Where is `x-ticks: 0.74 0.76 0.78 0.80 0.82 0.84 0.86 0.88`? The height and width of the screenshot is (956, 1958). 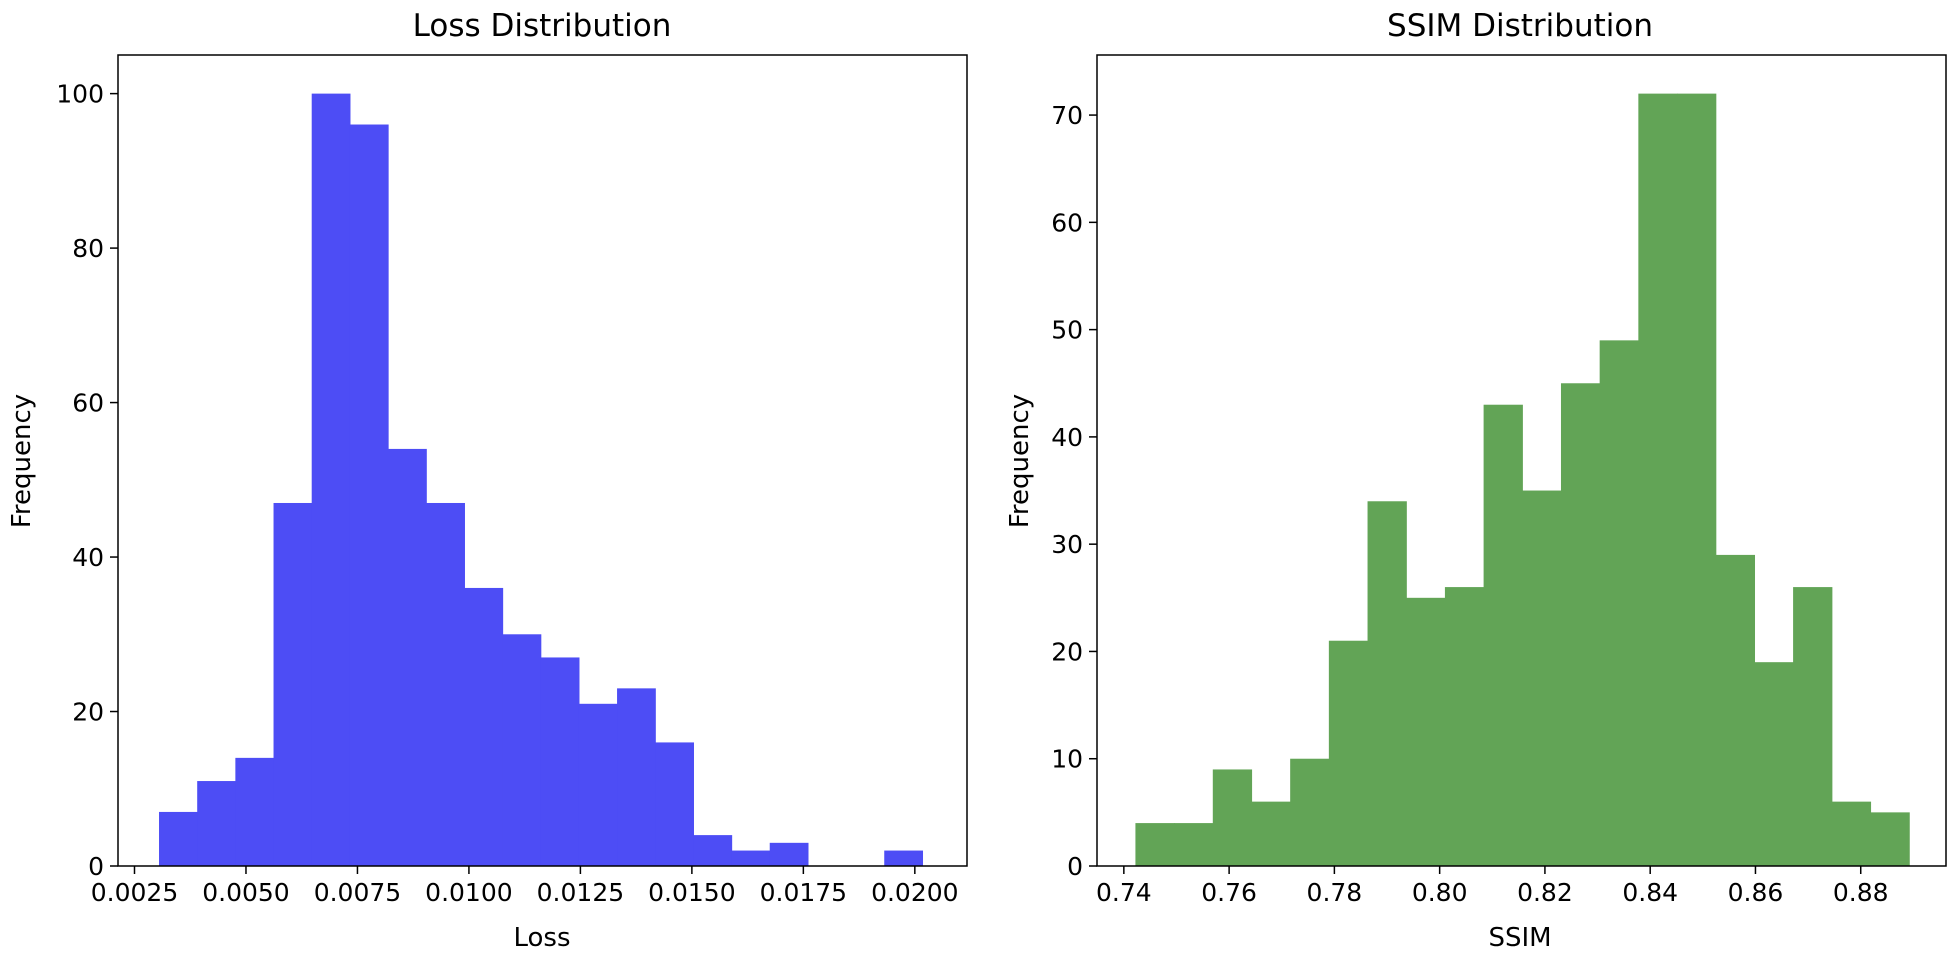
x-ticks: 0.74 0.76 0.78 0.80 0.82 0.84 0.86 0.88 is located at coordinates (1492, 886).